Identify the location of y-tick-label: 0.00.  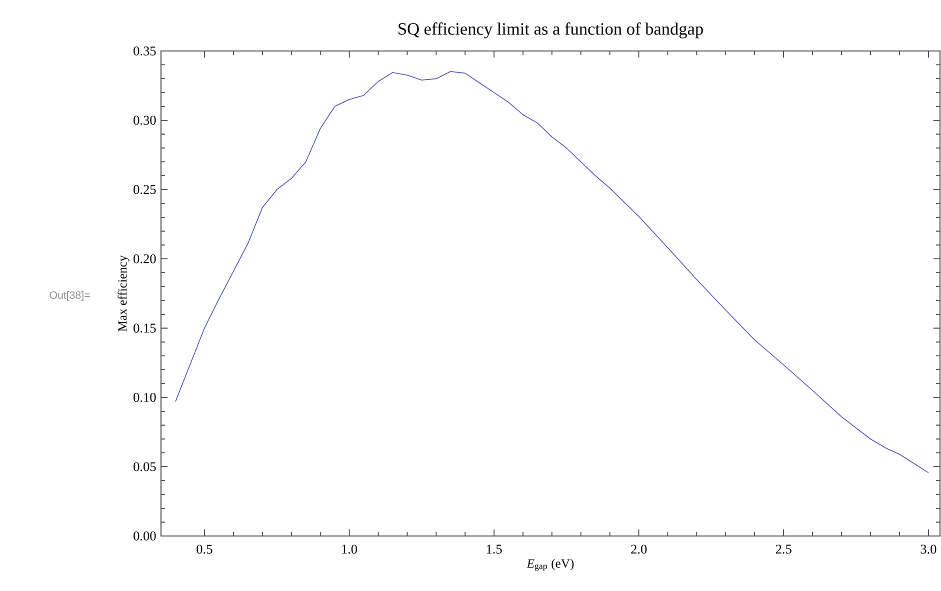
(145, 536).